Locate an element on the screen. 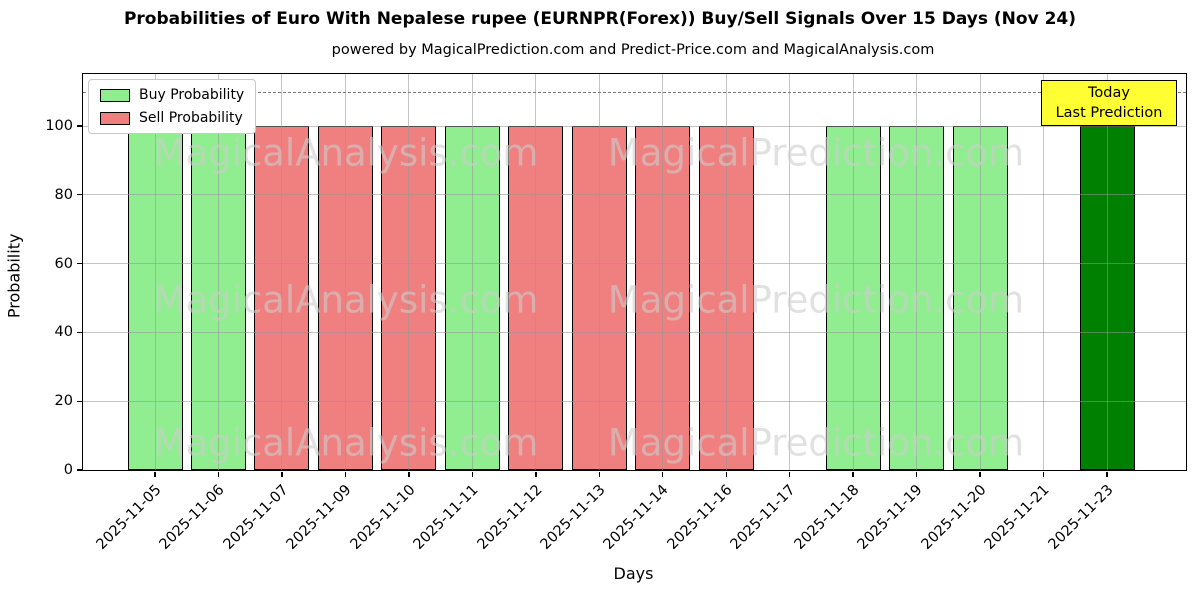  x-tick-label-text: 2025-11-17 is located at coordinates (764, 517).